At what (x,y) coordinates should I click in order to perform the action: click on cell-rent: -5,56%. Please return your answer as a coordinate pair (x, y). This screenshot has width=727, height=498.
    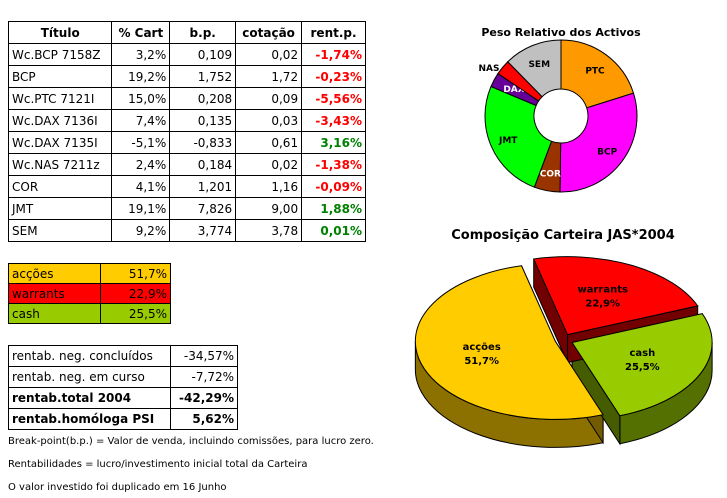
    Looking at the image, I should click on (333, 98).